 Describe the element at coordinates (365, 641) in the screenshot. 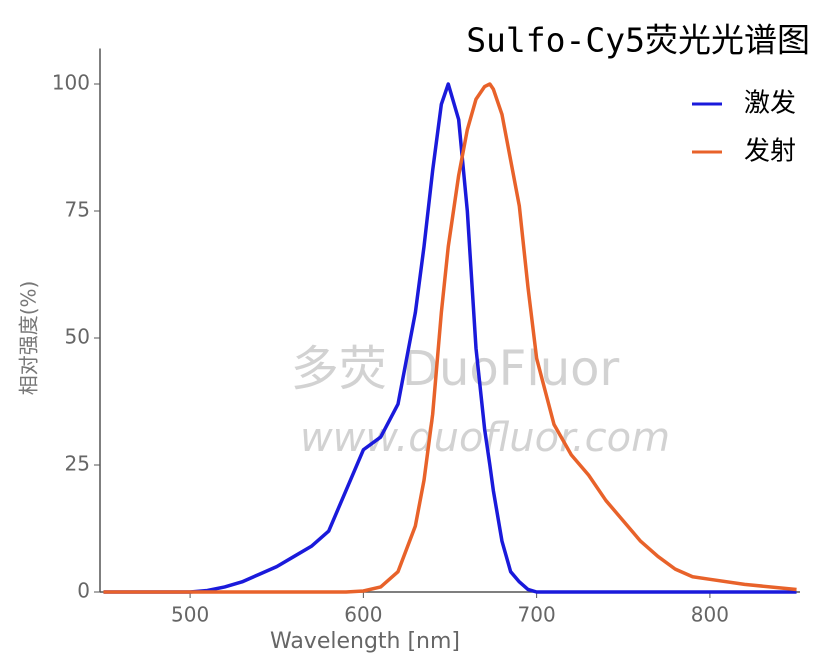

I see `x-axis-label: Wavelength [nm]` at that location.